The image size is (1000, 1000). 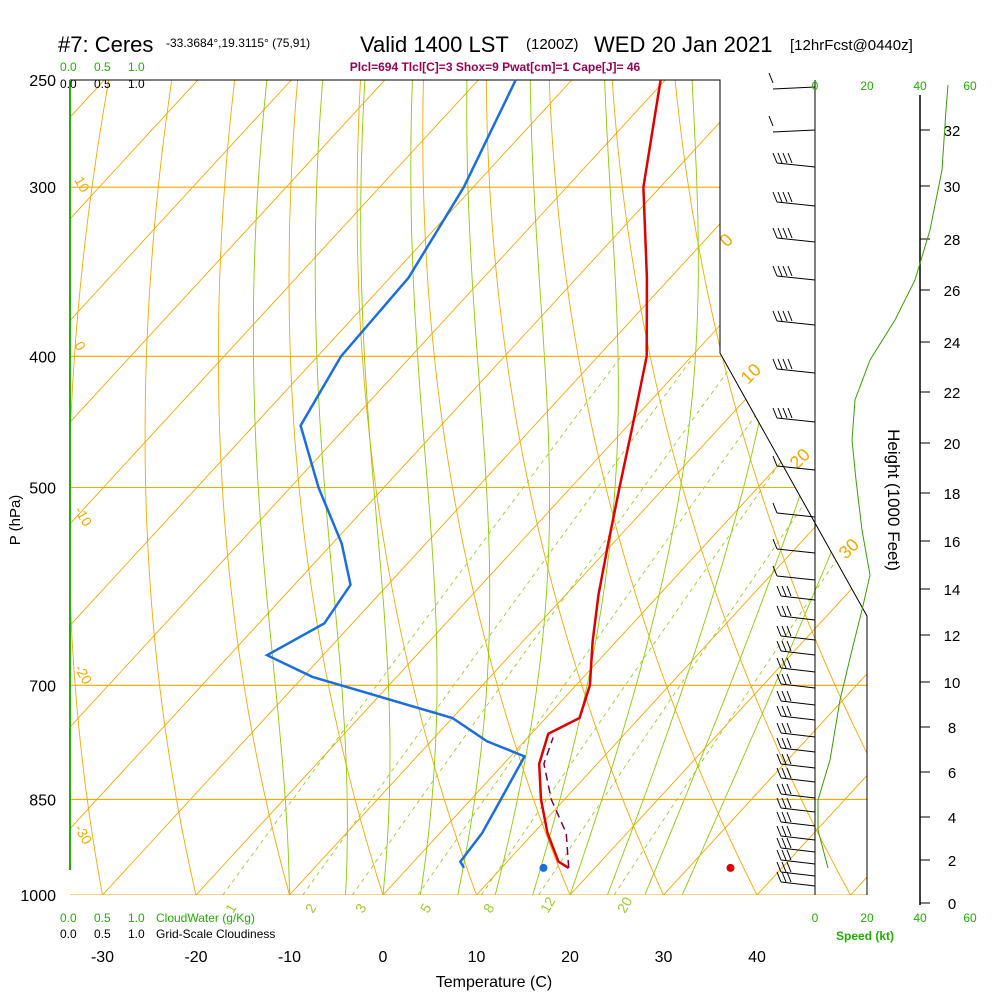 What do you see at coordinates (952, 187) in the screenshot?
I see `height-tick-label: 30` at bounding box center [952, 187].